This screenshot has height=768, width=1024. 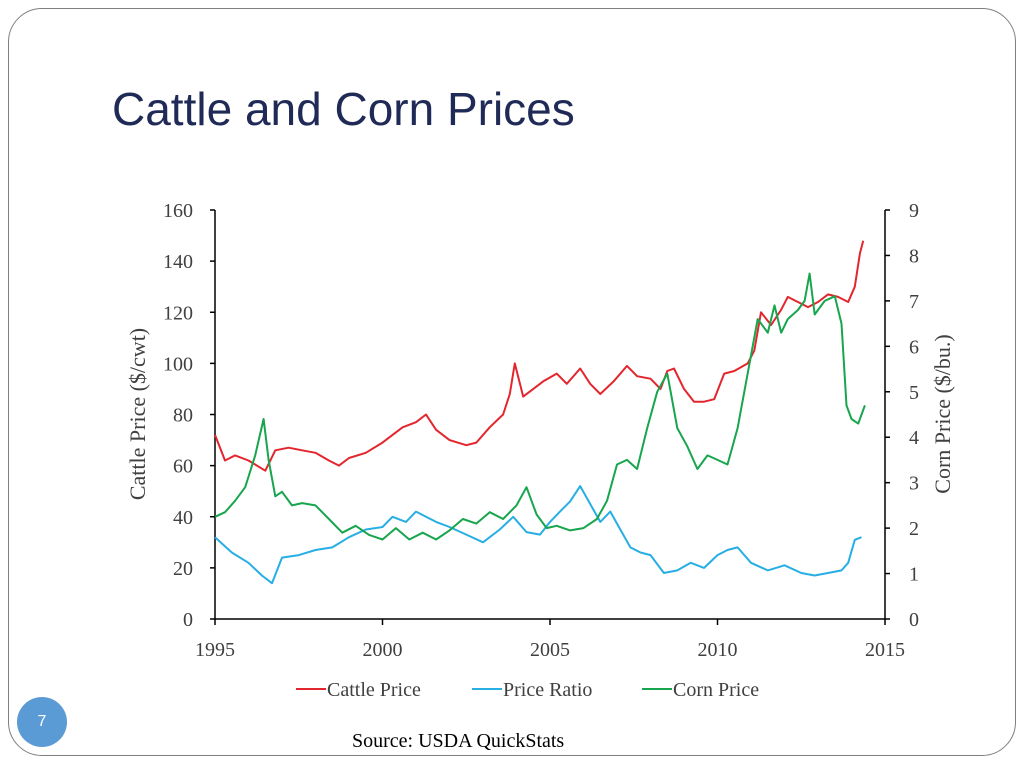 What do you see at coordinates (183, 416) in the screenshot?
I see `y-tick-label-left: 80` at bounding box center [183, 416].